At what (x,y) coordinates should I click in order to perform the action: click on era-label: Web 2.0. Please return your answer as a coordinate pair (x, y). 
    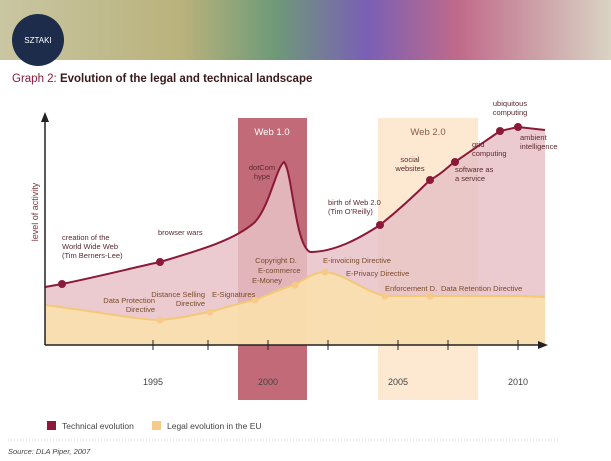
    Looking at the image, I should click on (427, 132).